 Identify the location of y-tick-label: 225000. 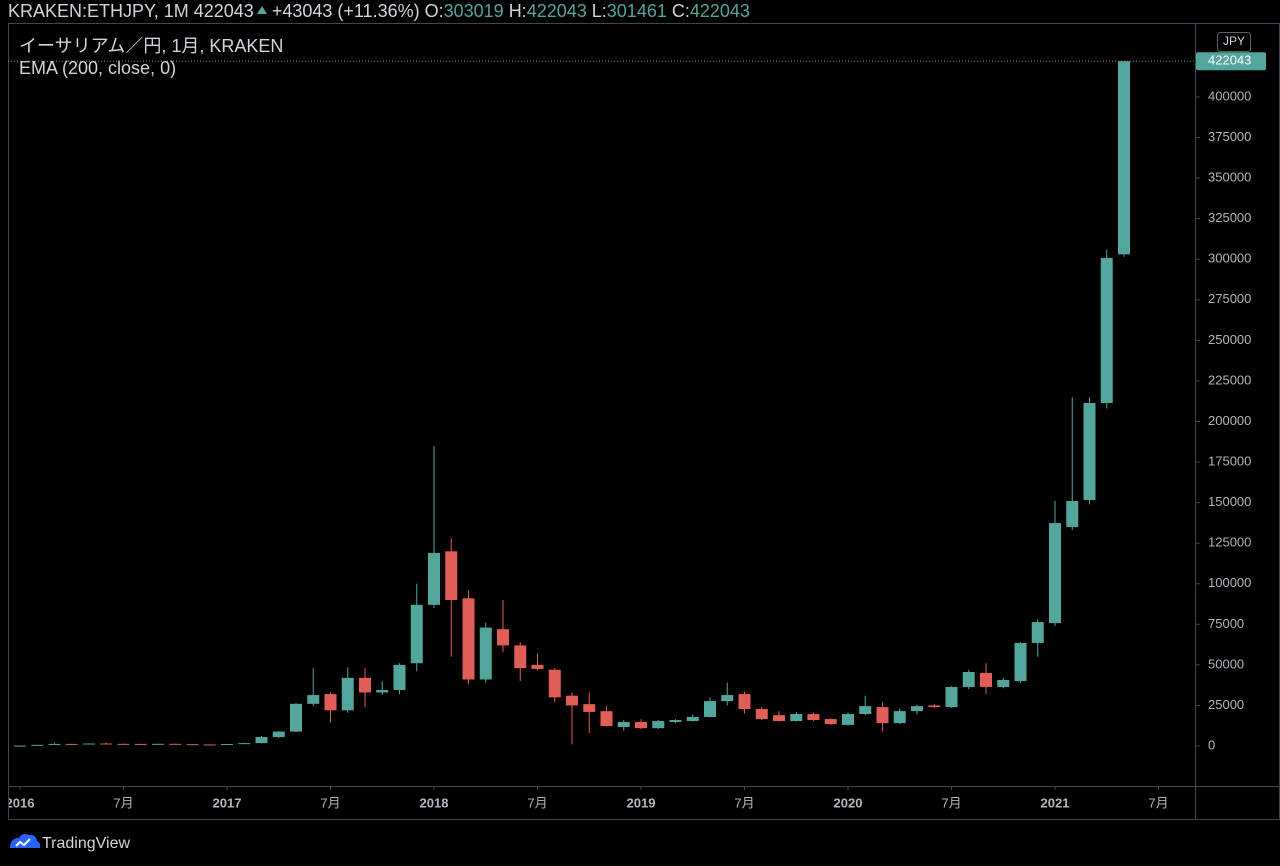
(1229, 379).